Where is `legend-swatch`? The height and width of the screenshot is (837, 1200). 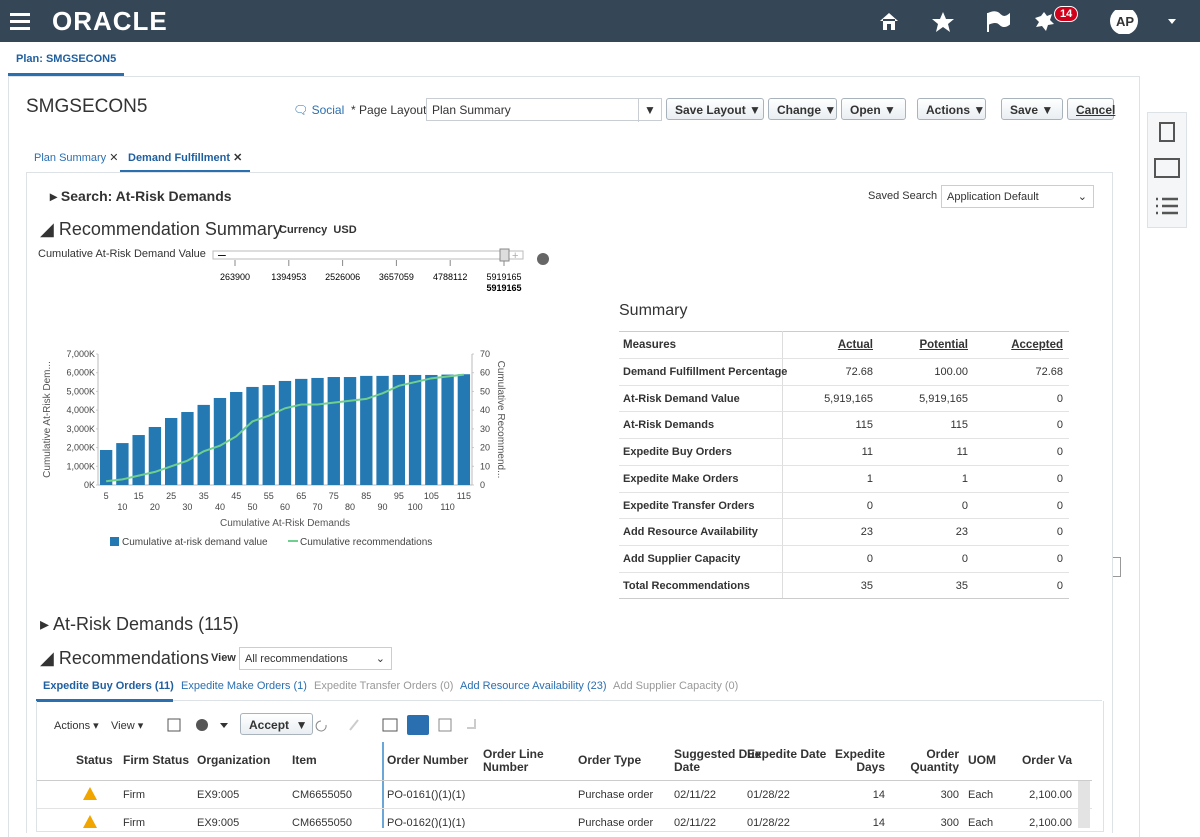
legend-swatch is located at coordinates (114, 541).